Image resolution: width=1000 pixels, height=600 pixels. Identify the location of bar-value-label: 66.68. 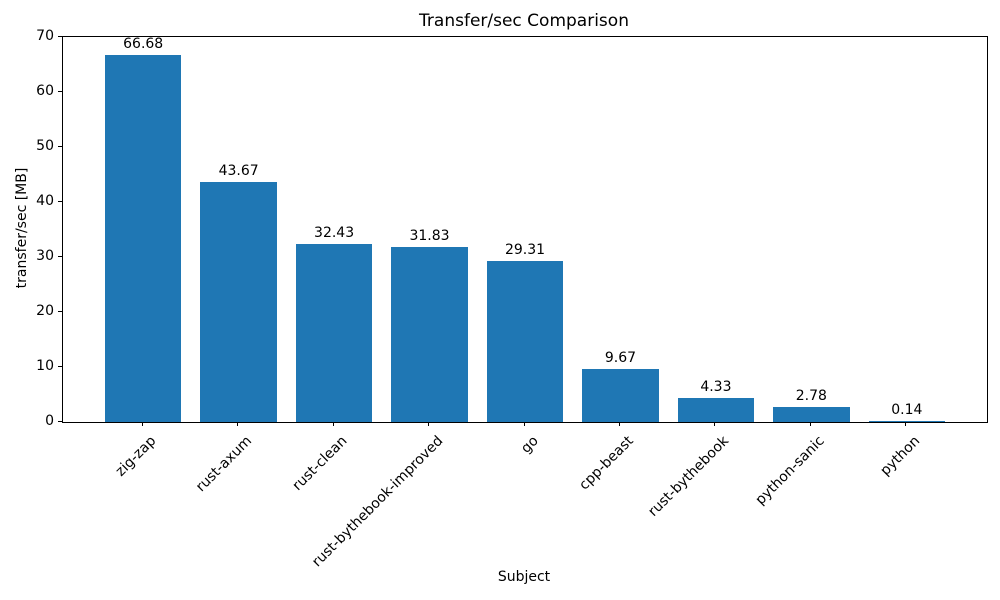
(143, 44).